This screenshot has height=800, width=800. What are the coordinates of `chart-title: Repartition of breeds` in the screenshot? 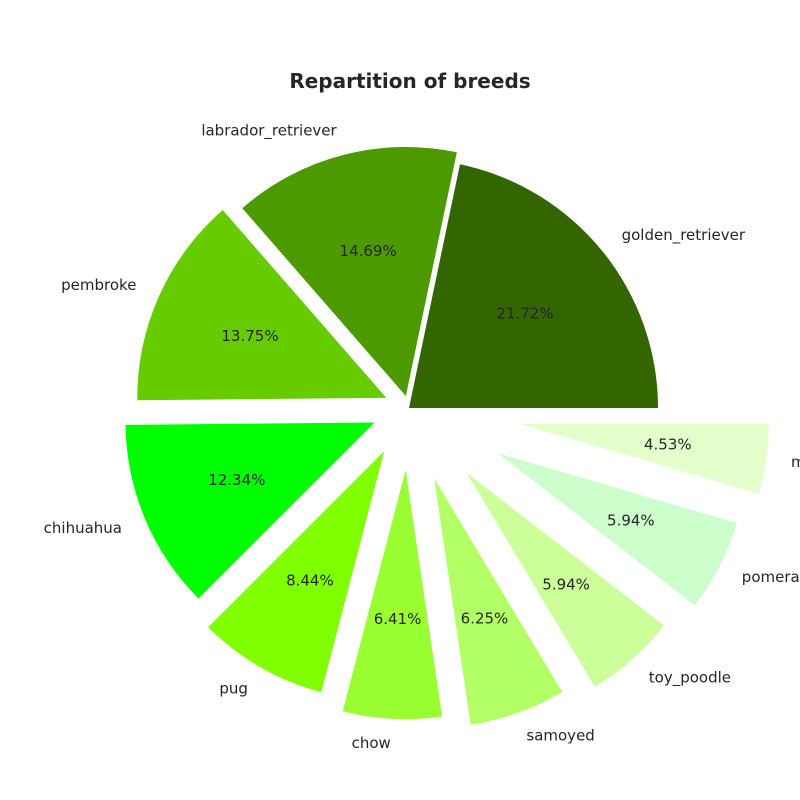 It's located at (409, 81).